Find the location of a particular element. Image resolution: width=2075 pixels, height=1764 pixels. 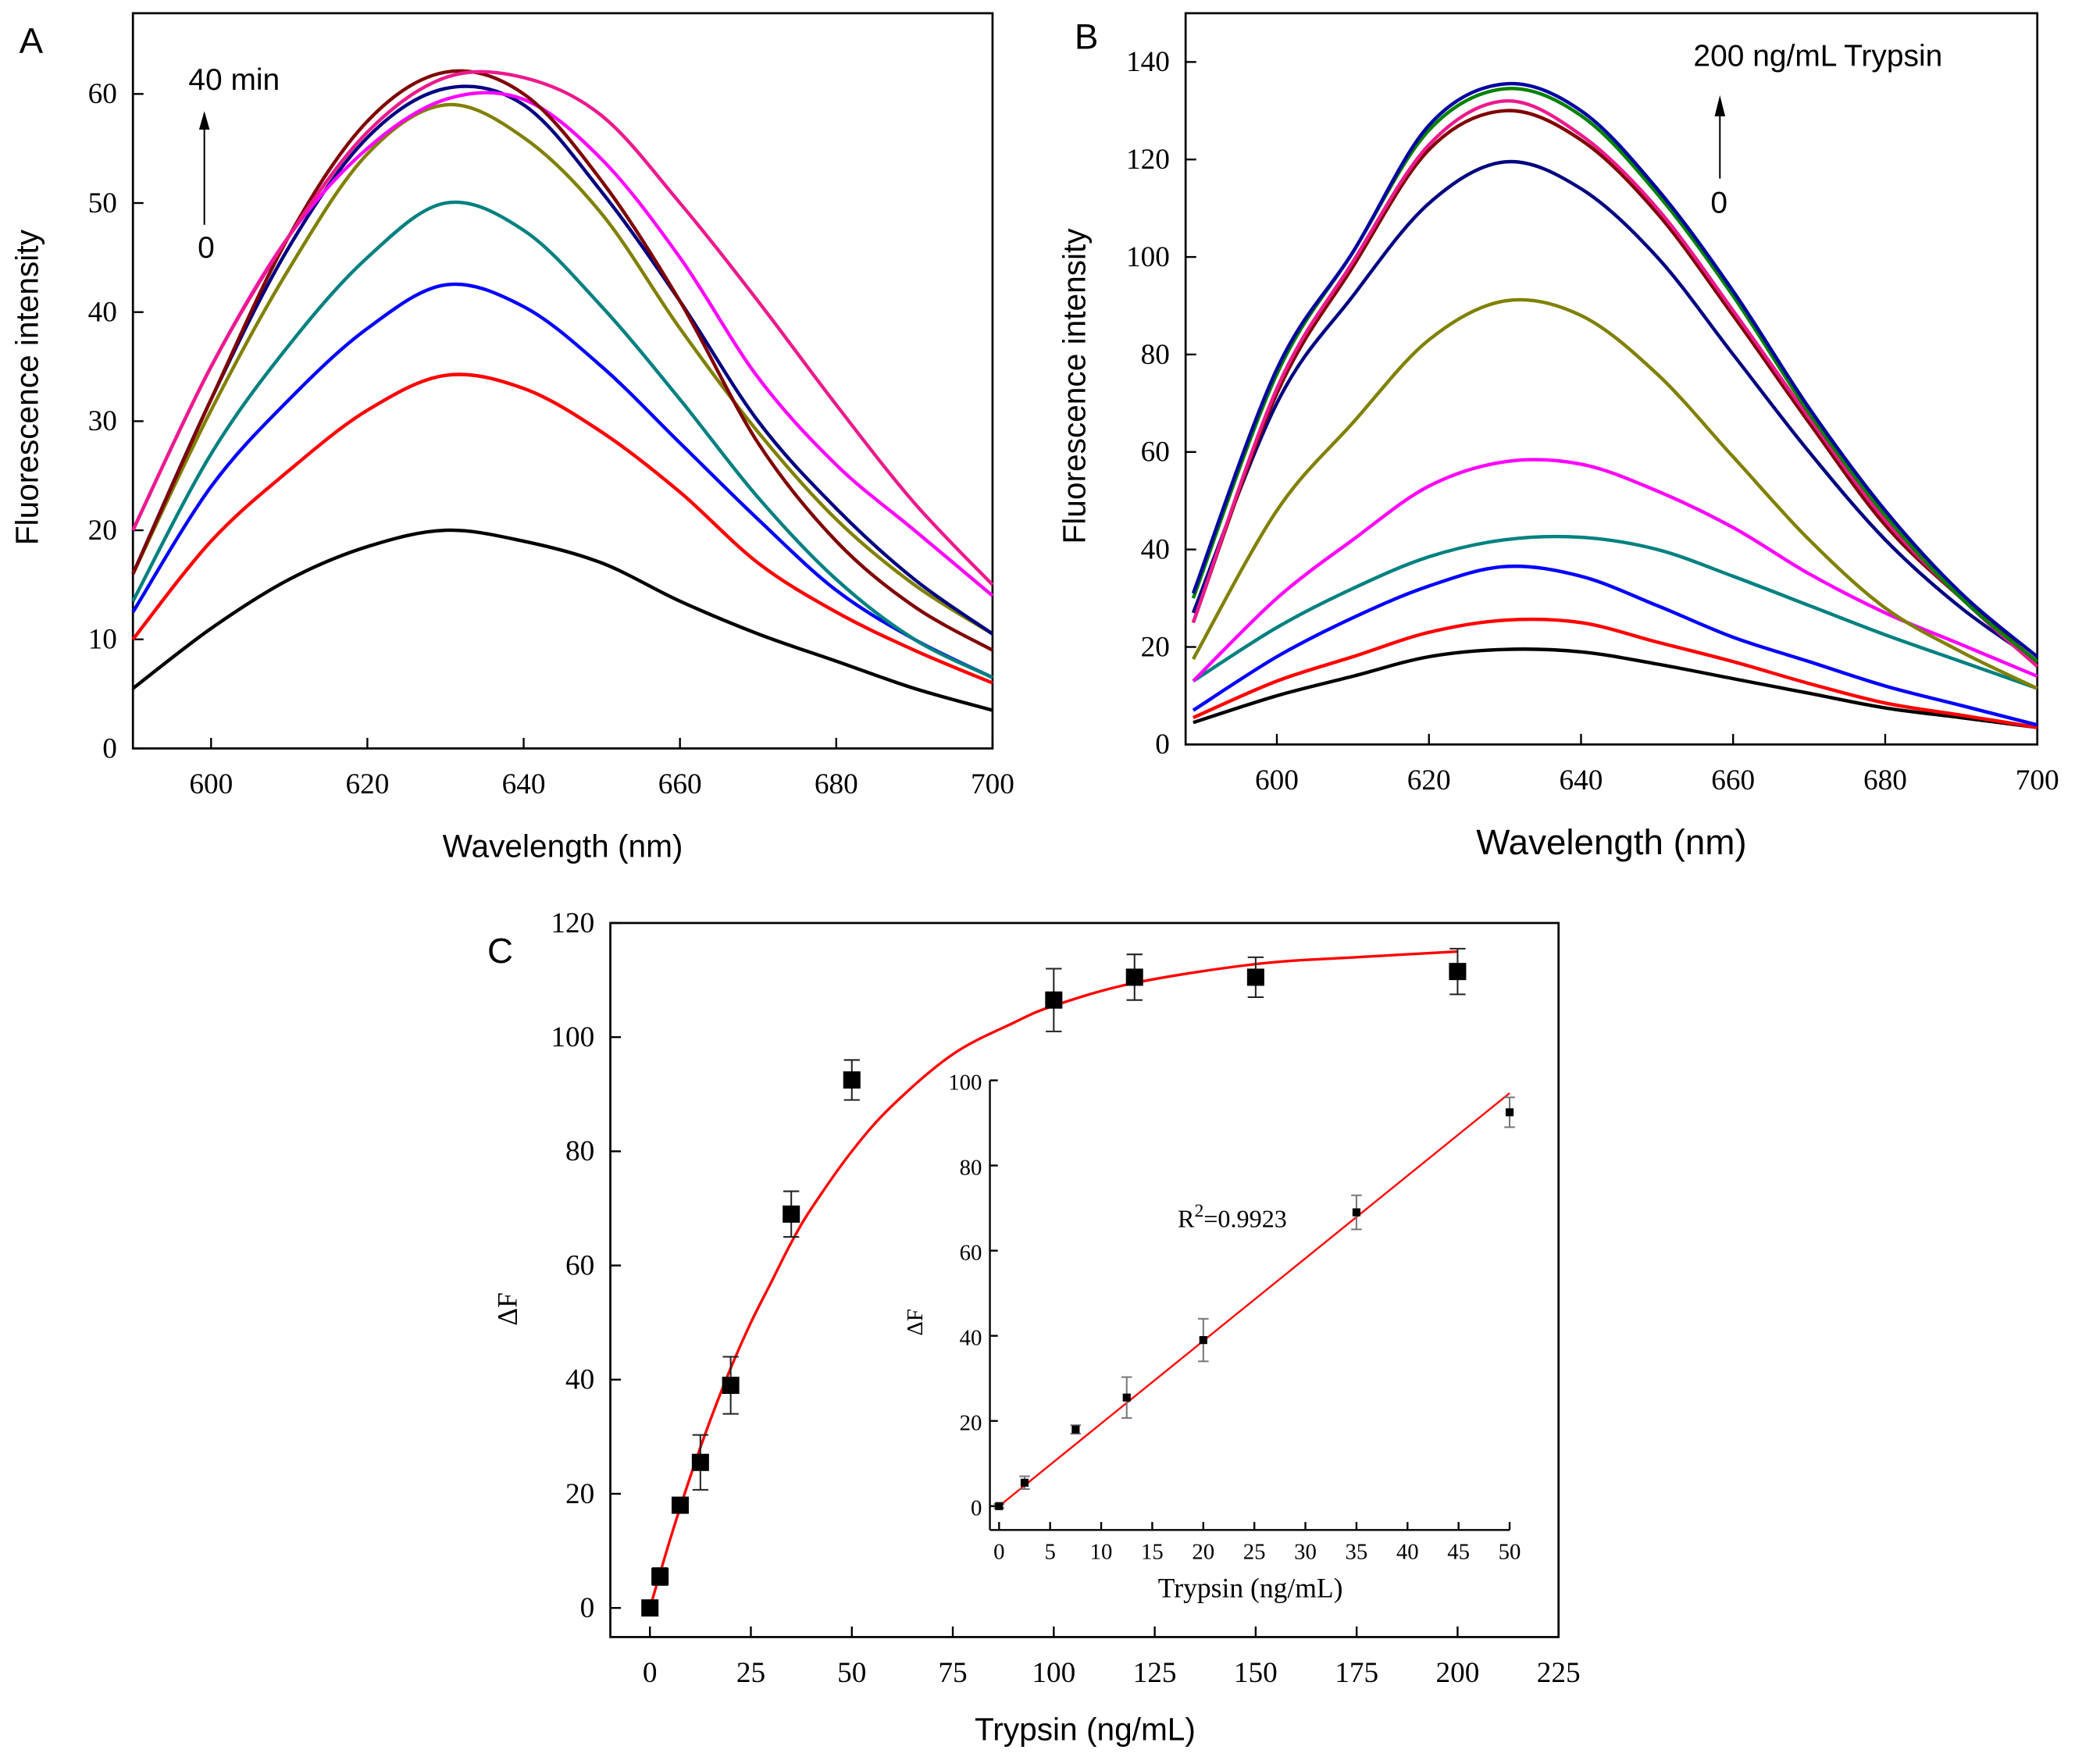

arrow-head-icon is located at coordinates (1720, 105).